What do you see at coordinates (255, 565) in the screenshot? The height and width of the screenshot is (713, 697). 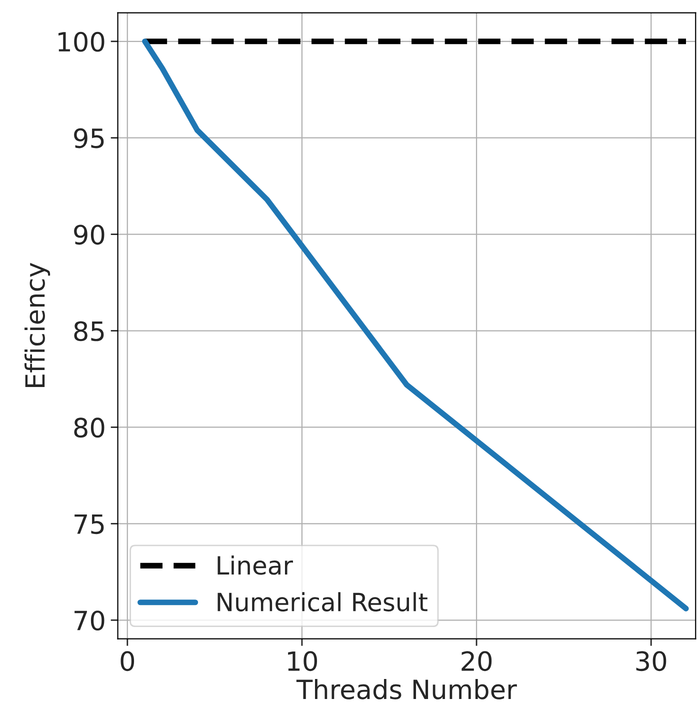 I see `legend-label: Linear` at bounding box center [255, 565].